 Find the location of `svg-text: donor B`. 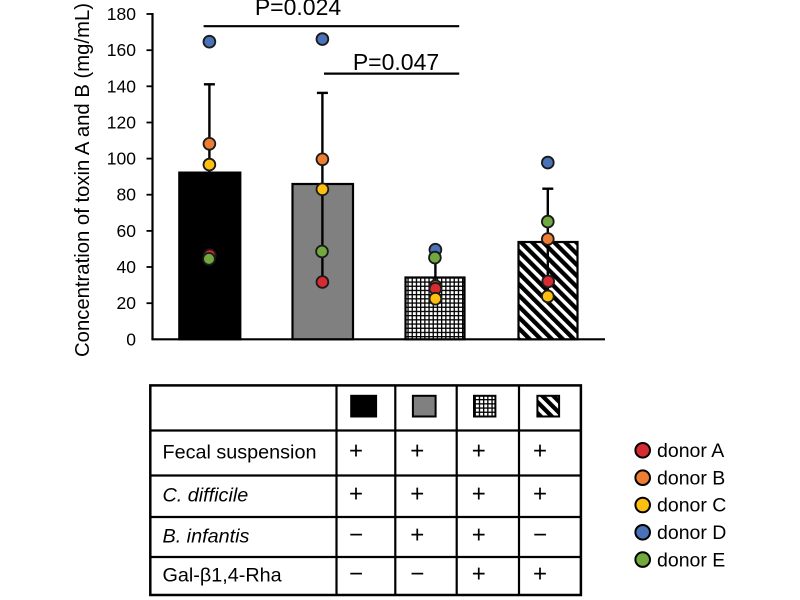

svg-text: donor B is located at coordinates (691, 478).